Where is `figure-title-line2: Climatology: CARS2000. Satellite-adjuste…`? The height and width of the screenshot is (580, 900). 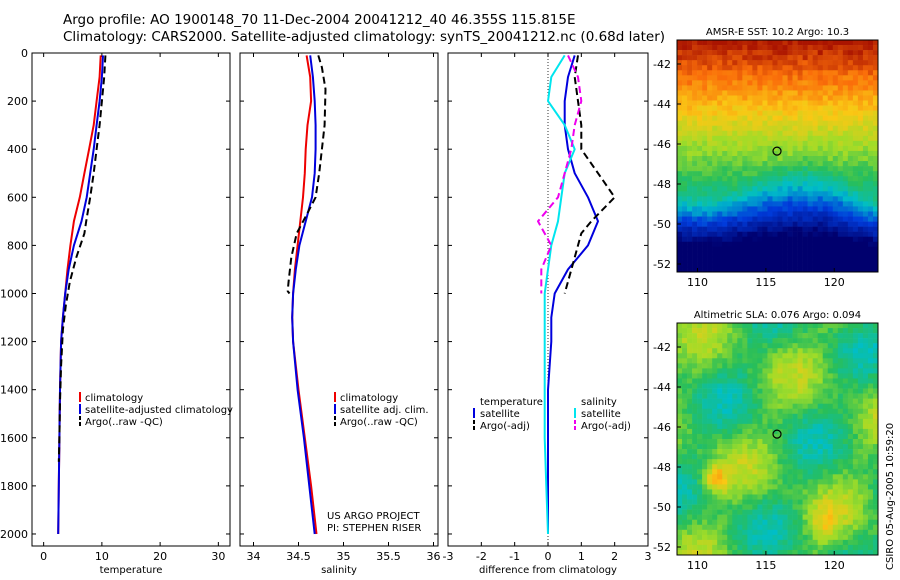 figure-title-line2: Climatology: CARS2000. Satellite-adjuste… is located at coordinates (364, 37).